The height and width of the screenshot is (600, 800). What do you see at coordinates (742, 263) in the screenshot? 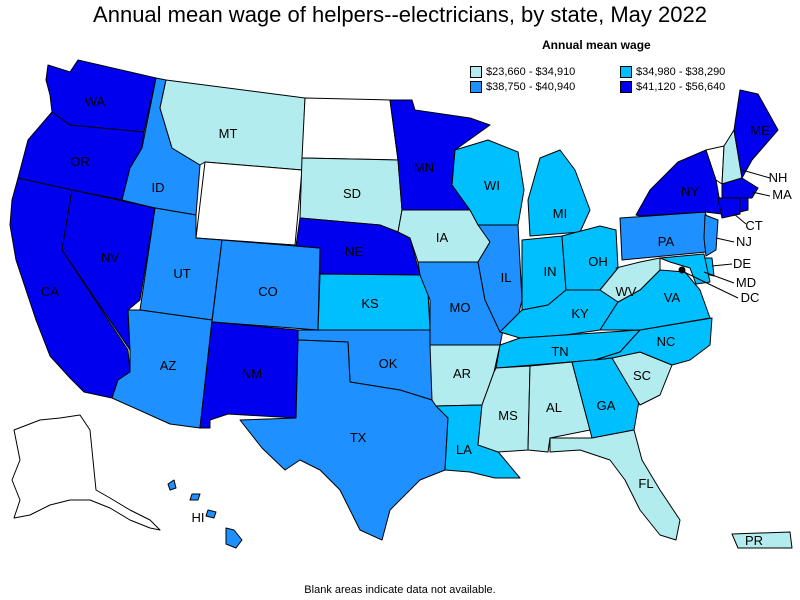
I see `label-DE: DE` at bounding box center [742, 263].